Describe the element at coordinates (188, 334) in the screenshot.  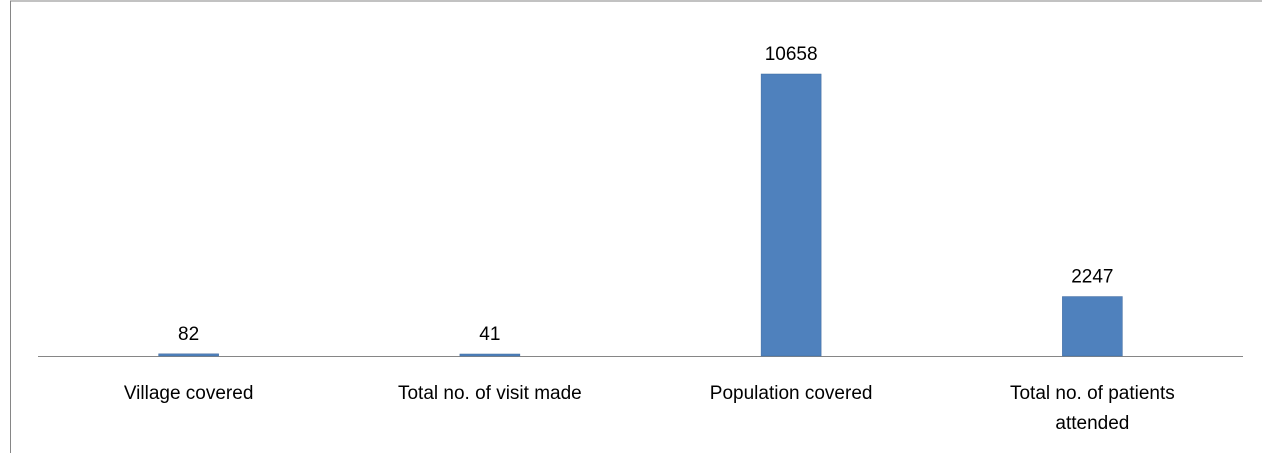
I see `data-label-0: 82` at that location.